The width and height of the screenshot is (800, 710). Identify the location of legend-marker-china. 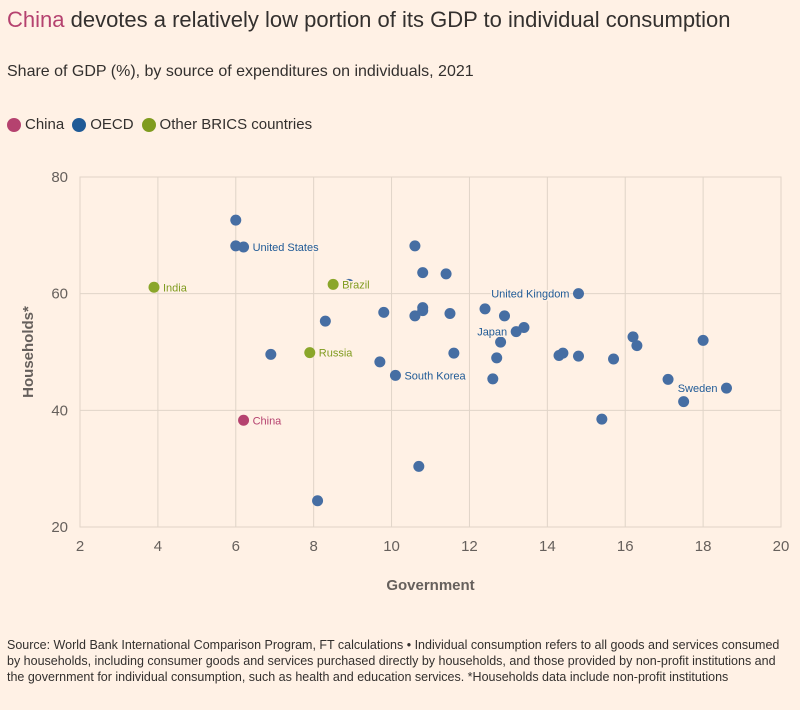
(14, 124).